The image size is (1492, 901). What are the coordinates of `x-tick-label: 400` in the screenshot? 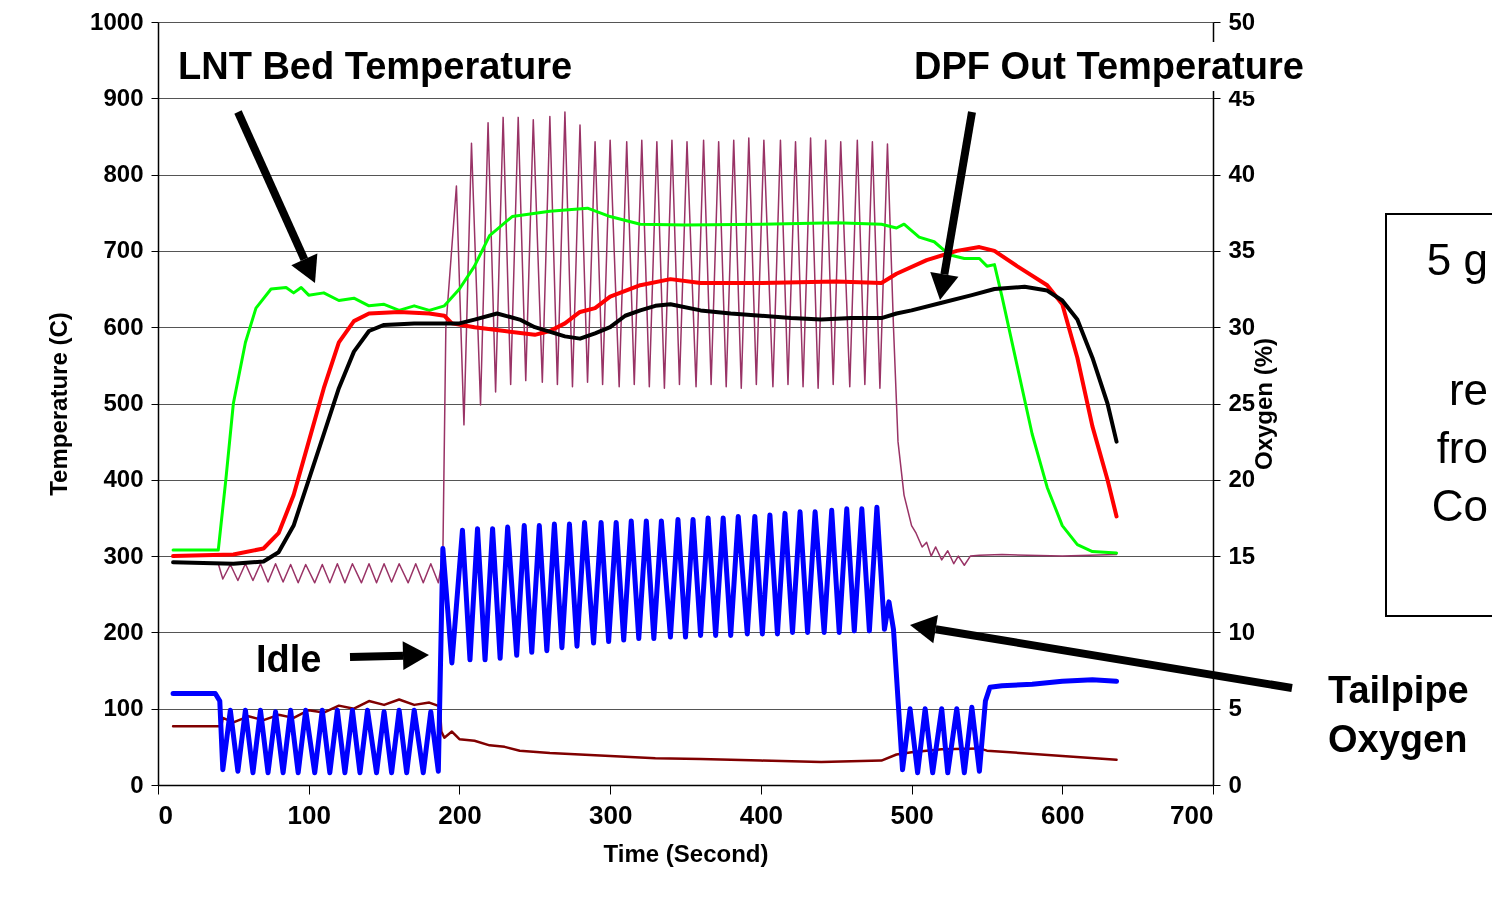 It's located at (761, 814).